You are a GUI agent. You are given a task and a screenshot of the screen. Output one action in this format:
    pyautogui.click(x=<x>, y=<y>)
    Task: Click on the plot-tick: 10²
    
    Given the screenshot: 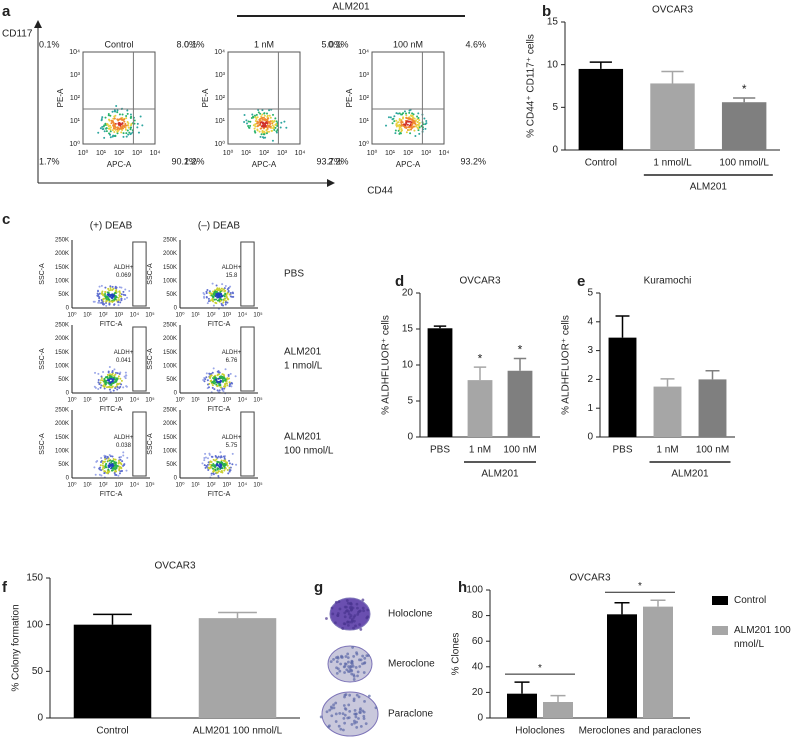 What is the action you would take?
    pyautogui.click(x=211, y=316)
    